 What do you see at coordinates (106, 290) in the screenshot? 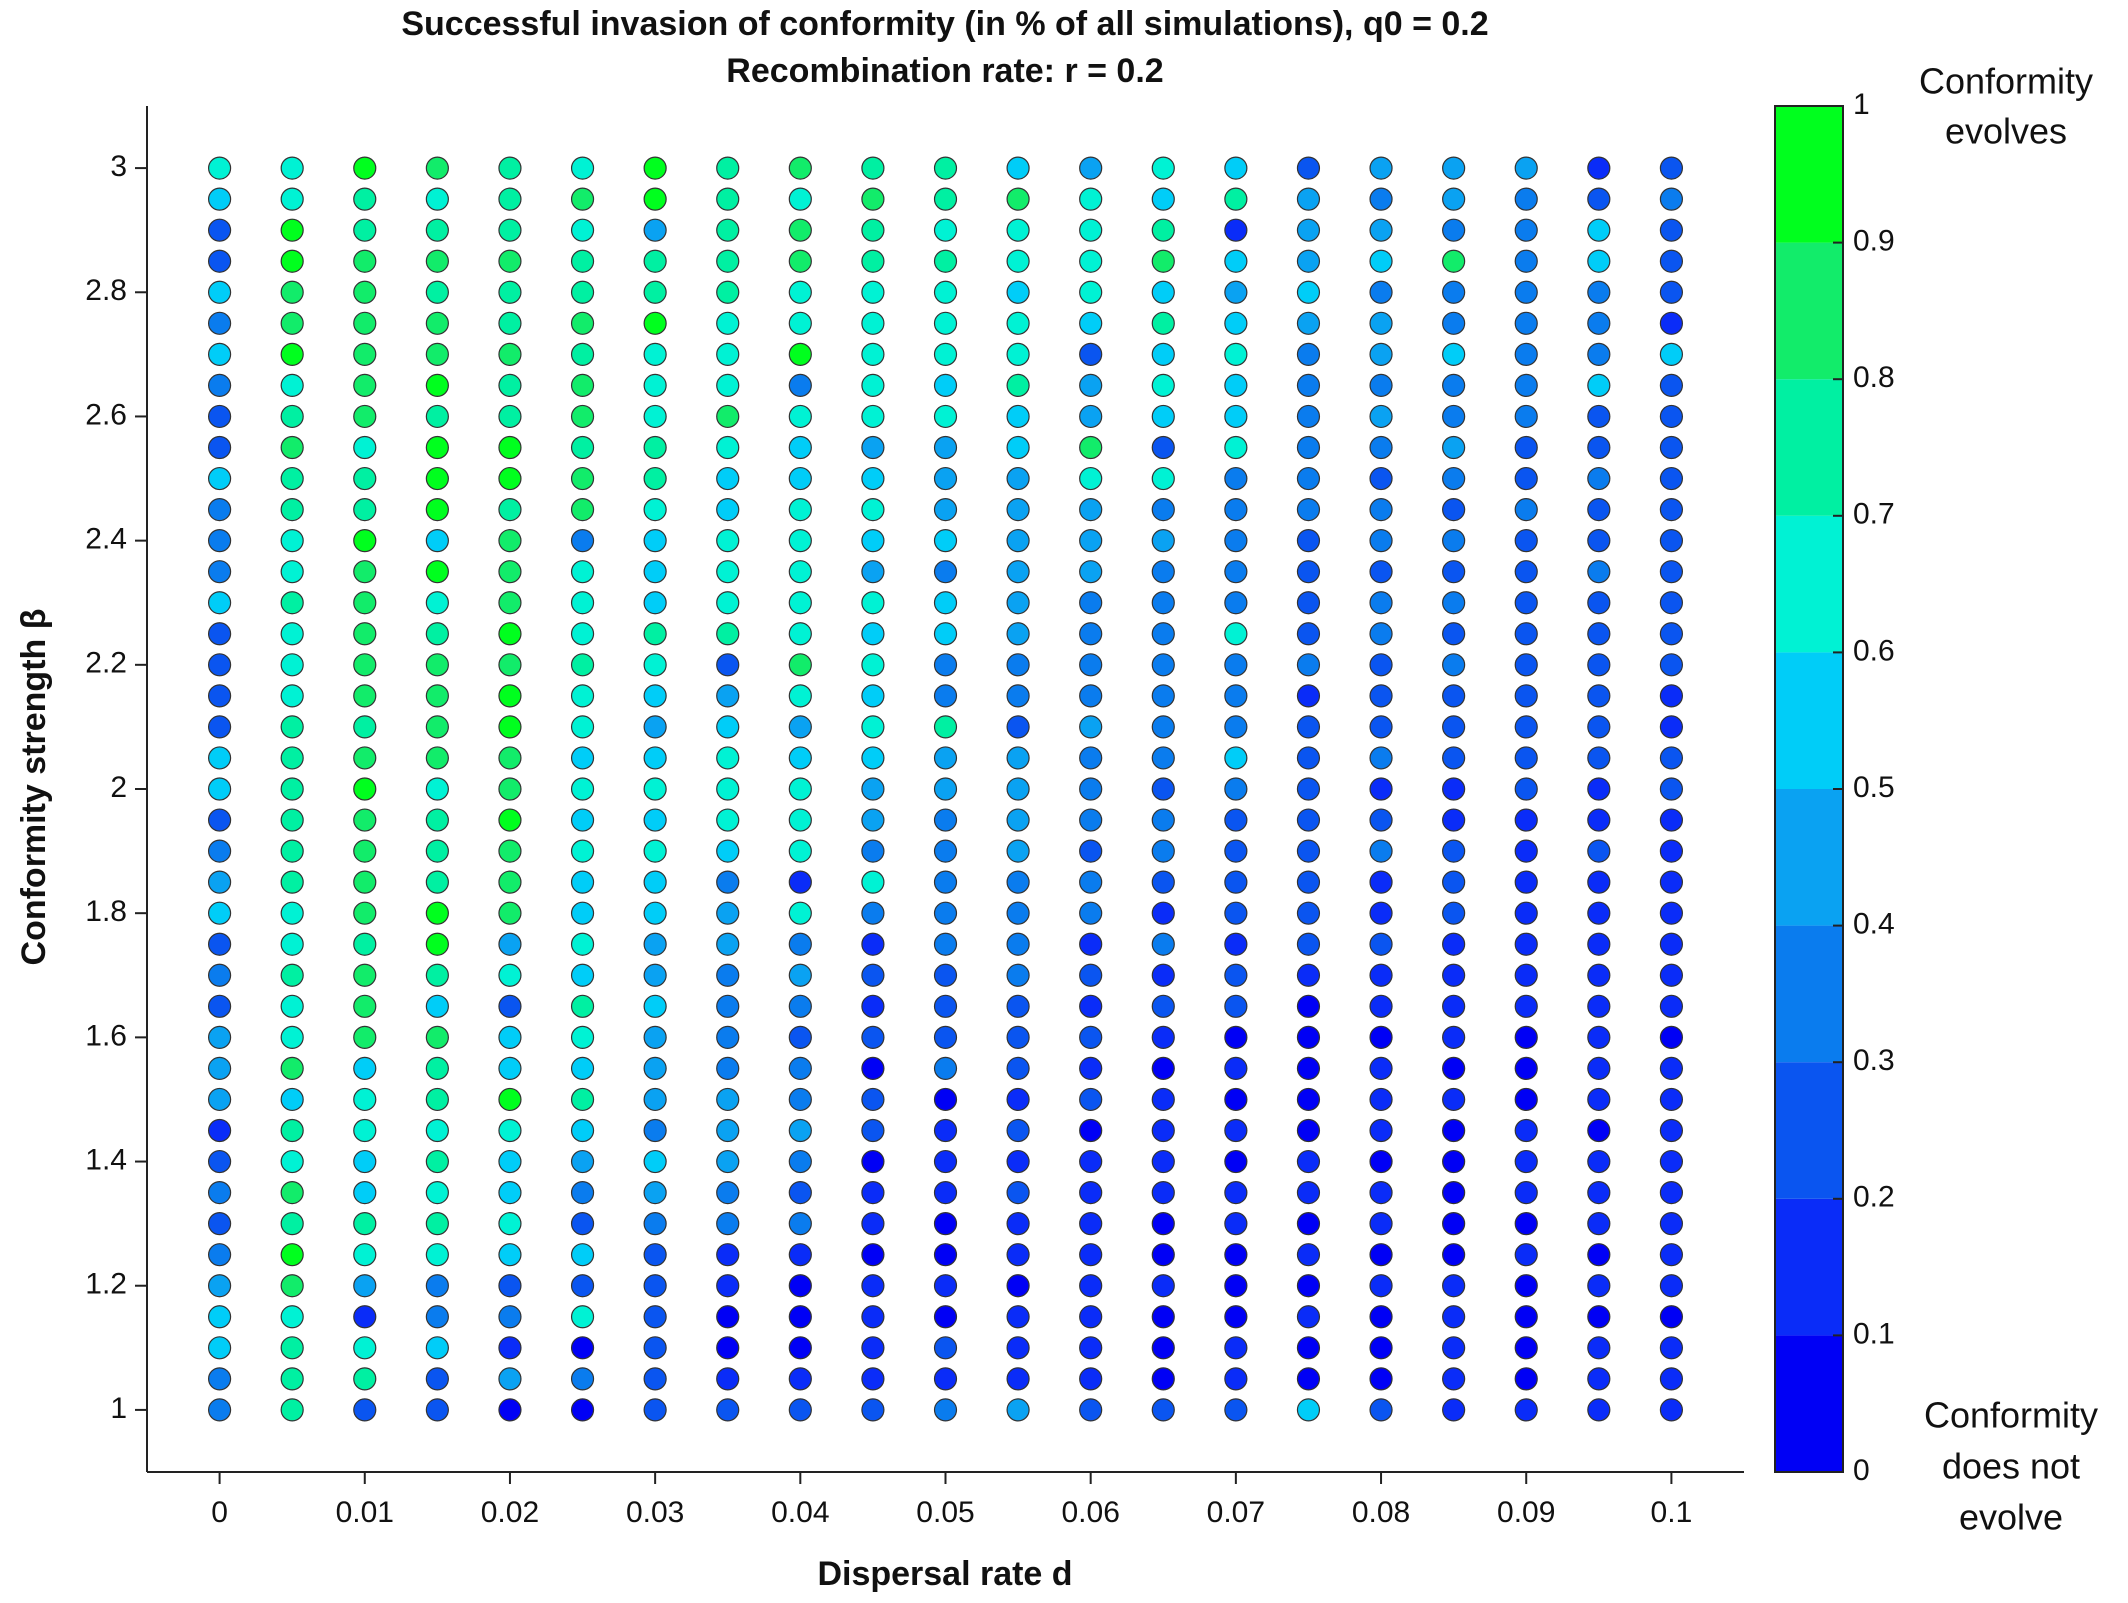
I see `y-tick-label: 2.8` at bounding box center [106, 290].